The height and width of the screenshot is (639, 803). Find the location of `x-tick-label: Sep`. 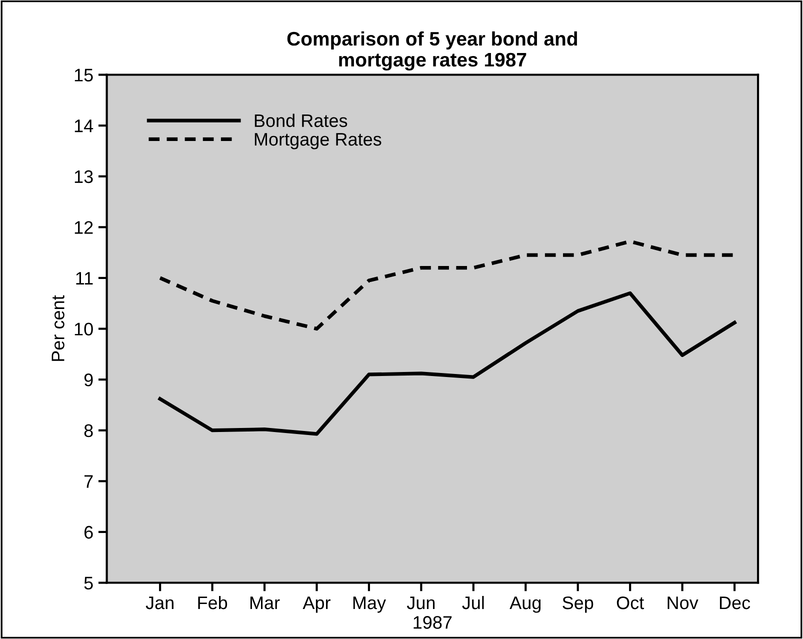

x-tick-label: Sep is located at coordinates (578, 604).